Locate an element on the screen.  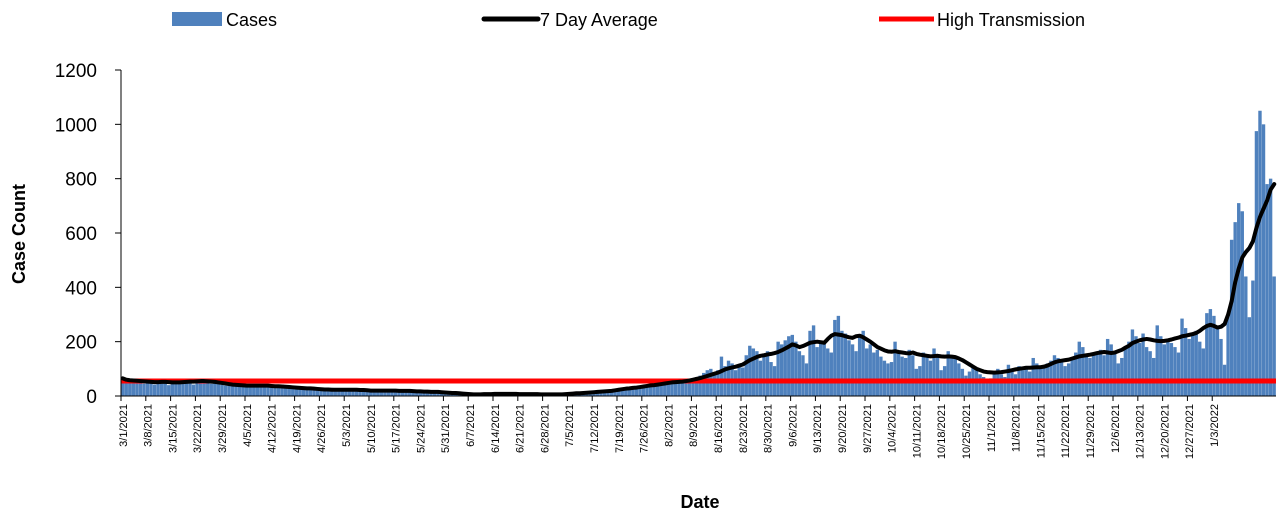
x-tick-label: 10/4/2021 is located at coordinates (893, 428).